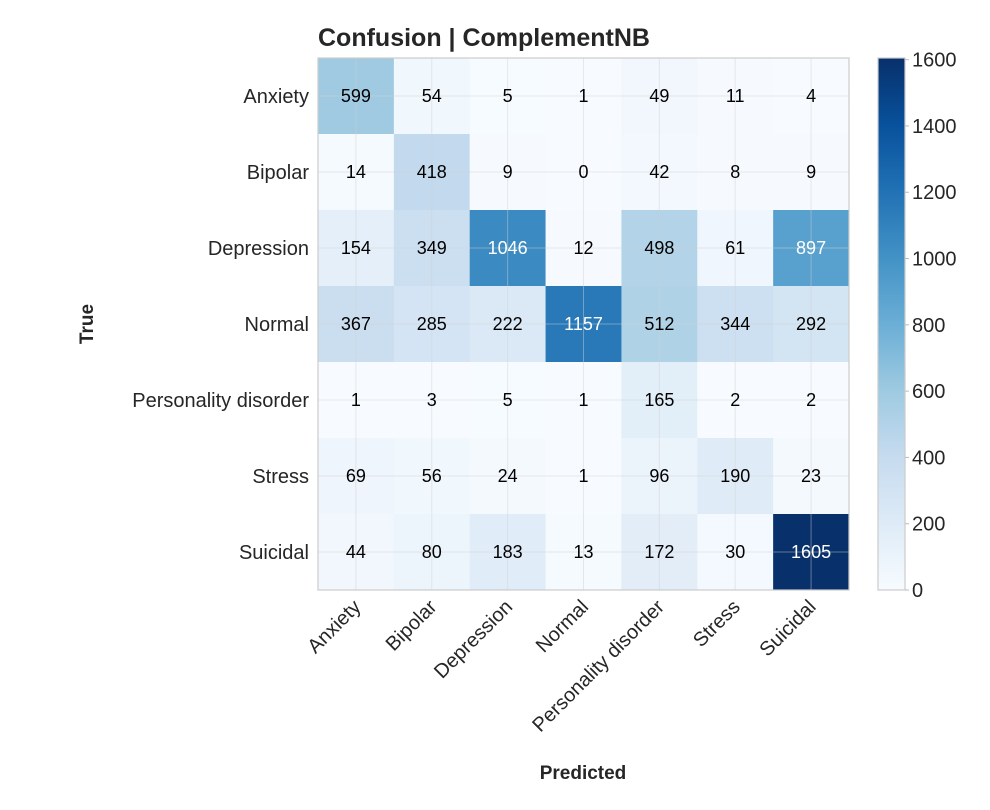 The width and height of the screenshot is (990, 810). I want to click on colorbar-tick-label: 200, so click(928, 525).